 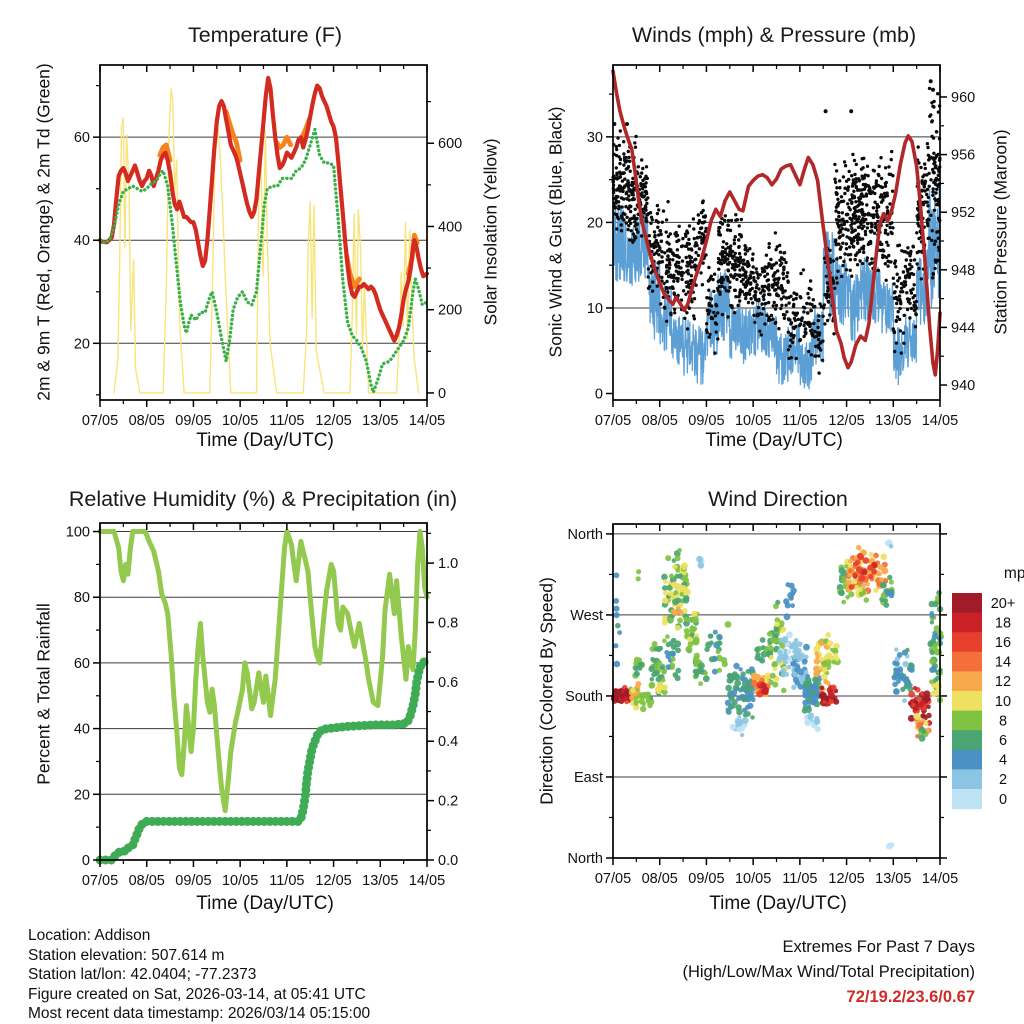 I want to click on extremes-values: 72/19.2/23.6/0.67, so click(x=910, y=997).